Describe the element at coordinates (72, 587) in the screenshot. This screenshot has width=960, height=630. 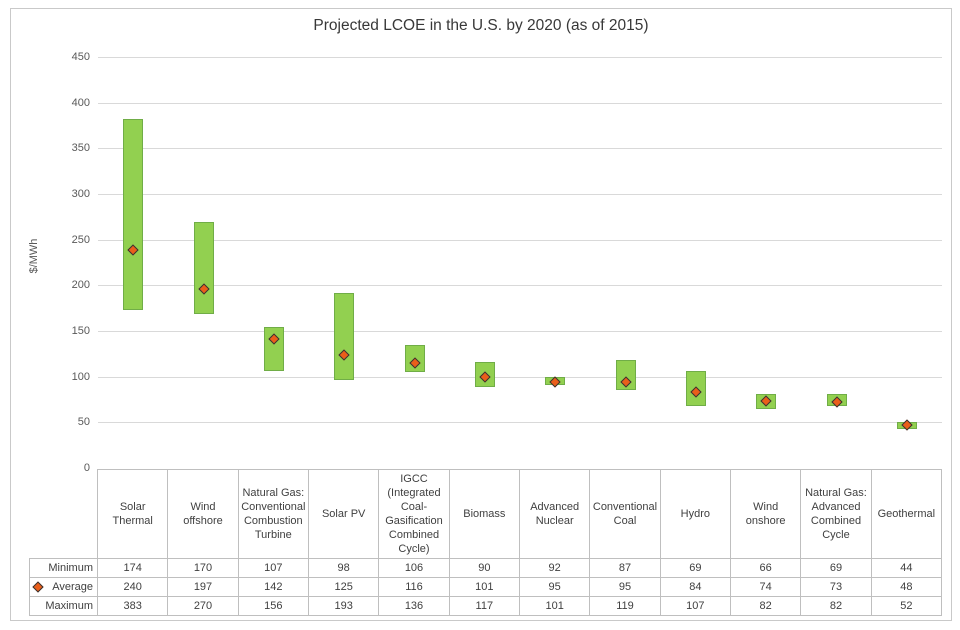
I see `series-label: Average` at that location.